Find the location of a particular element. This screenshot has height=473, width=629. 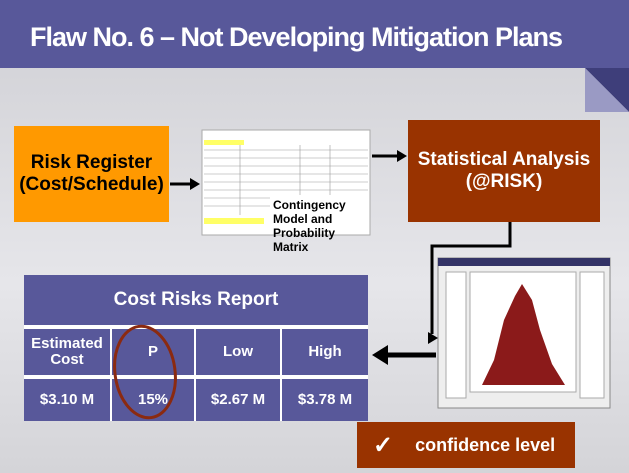

data-cell: $2.67 M is located at coordinates (238, 400).